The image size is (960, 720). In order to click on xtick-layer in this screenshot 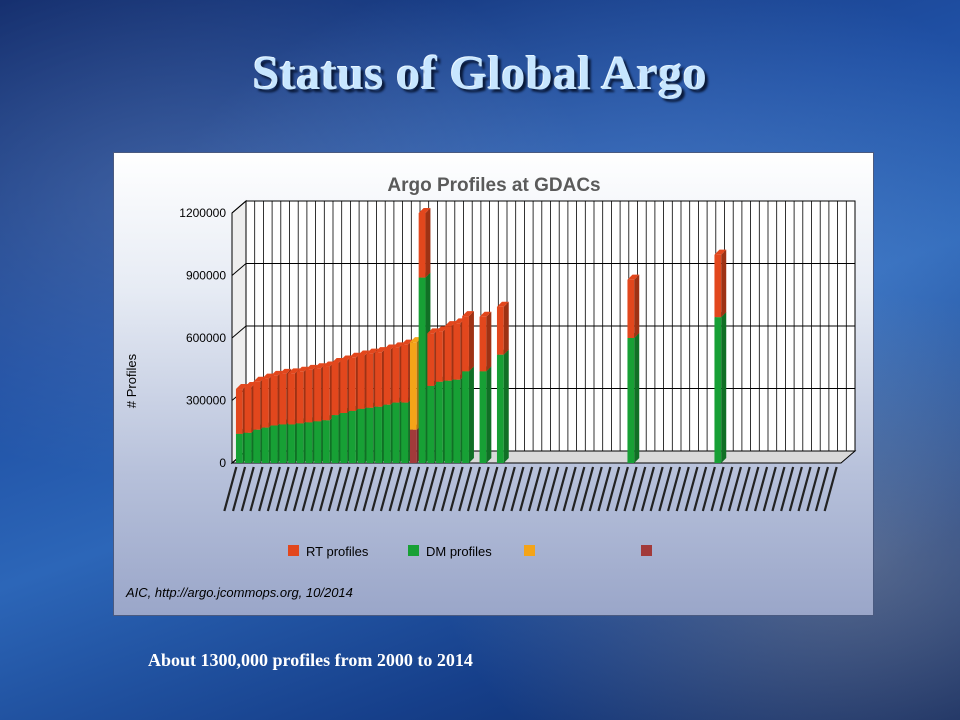, I will do `click(530, 489)`.